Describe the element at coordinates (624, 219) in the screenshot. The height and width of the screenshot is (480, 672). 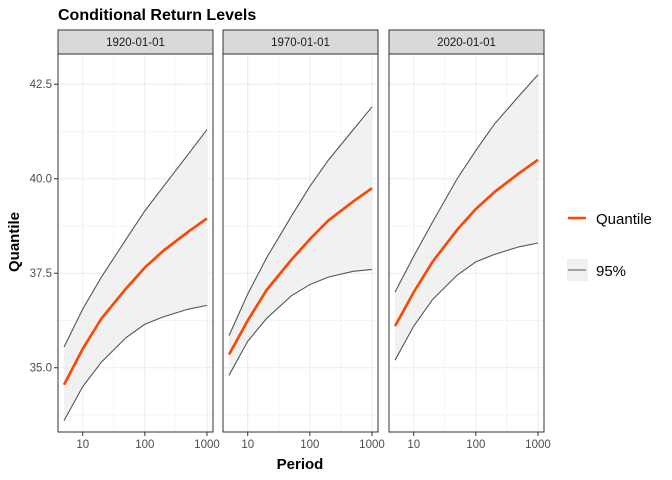
I see `legend-label-quantile: Quantile` at that location.